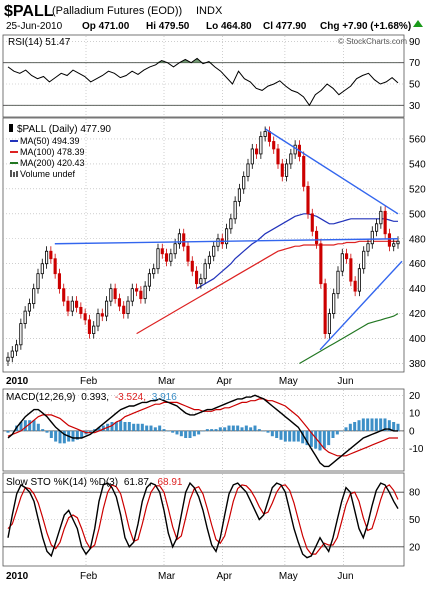 The height and width of the screenshot is (590, 434). Describe the element at coordinates (288, 576) in the screenshot. I see `date-axis-bottom-tick-label: May` at that location.